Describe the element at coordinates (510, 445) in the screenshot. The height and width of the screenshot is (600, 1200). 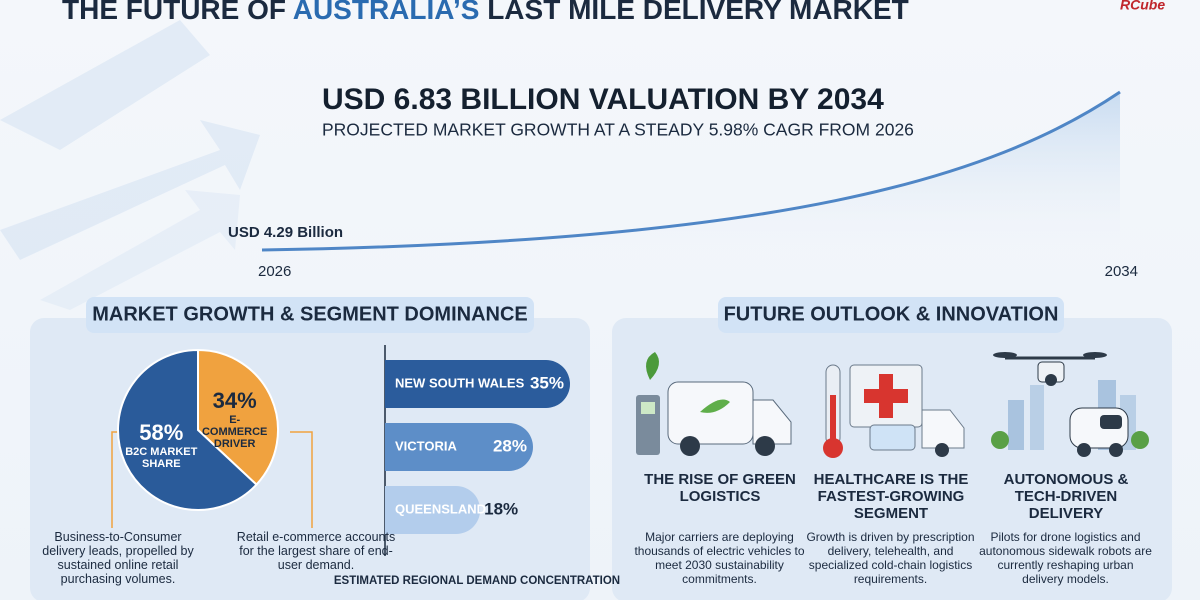
I see `bar-value: 28%` at that location.